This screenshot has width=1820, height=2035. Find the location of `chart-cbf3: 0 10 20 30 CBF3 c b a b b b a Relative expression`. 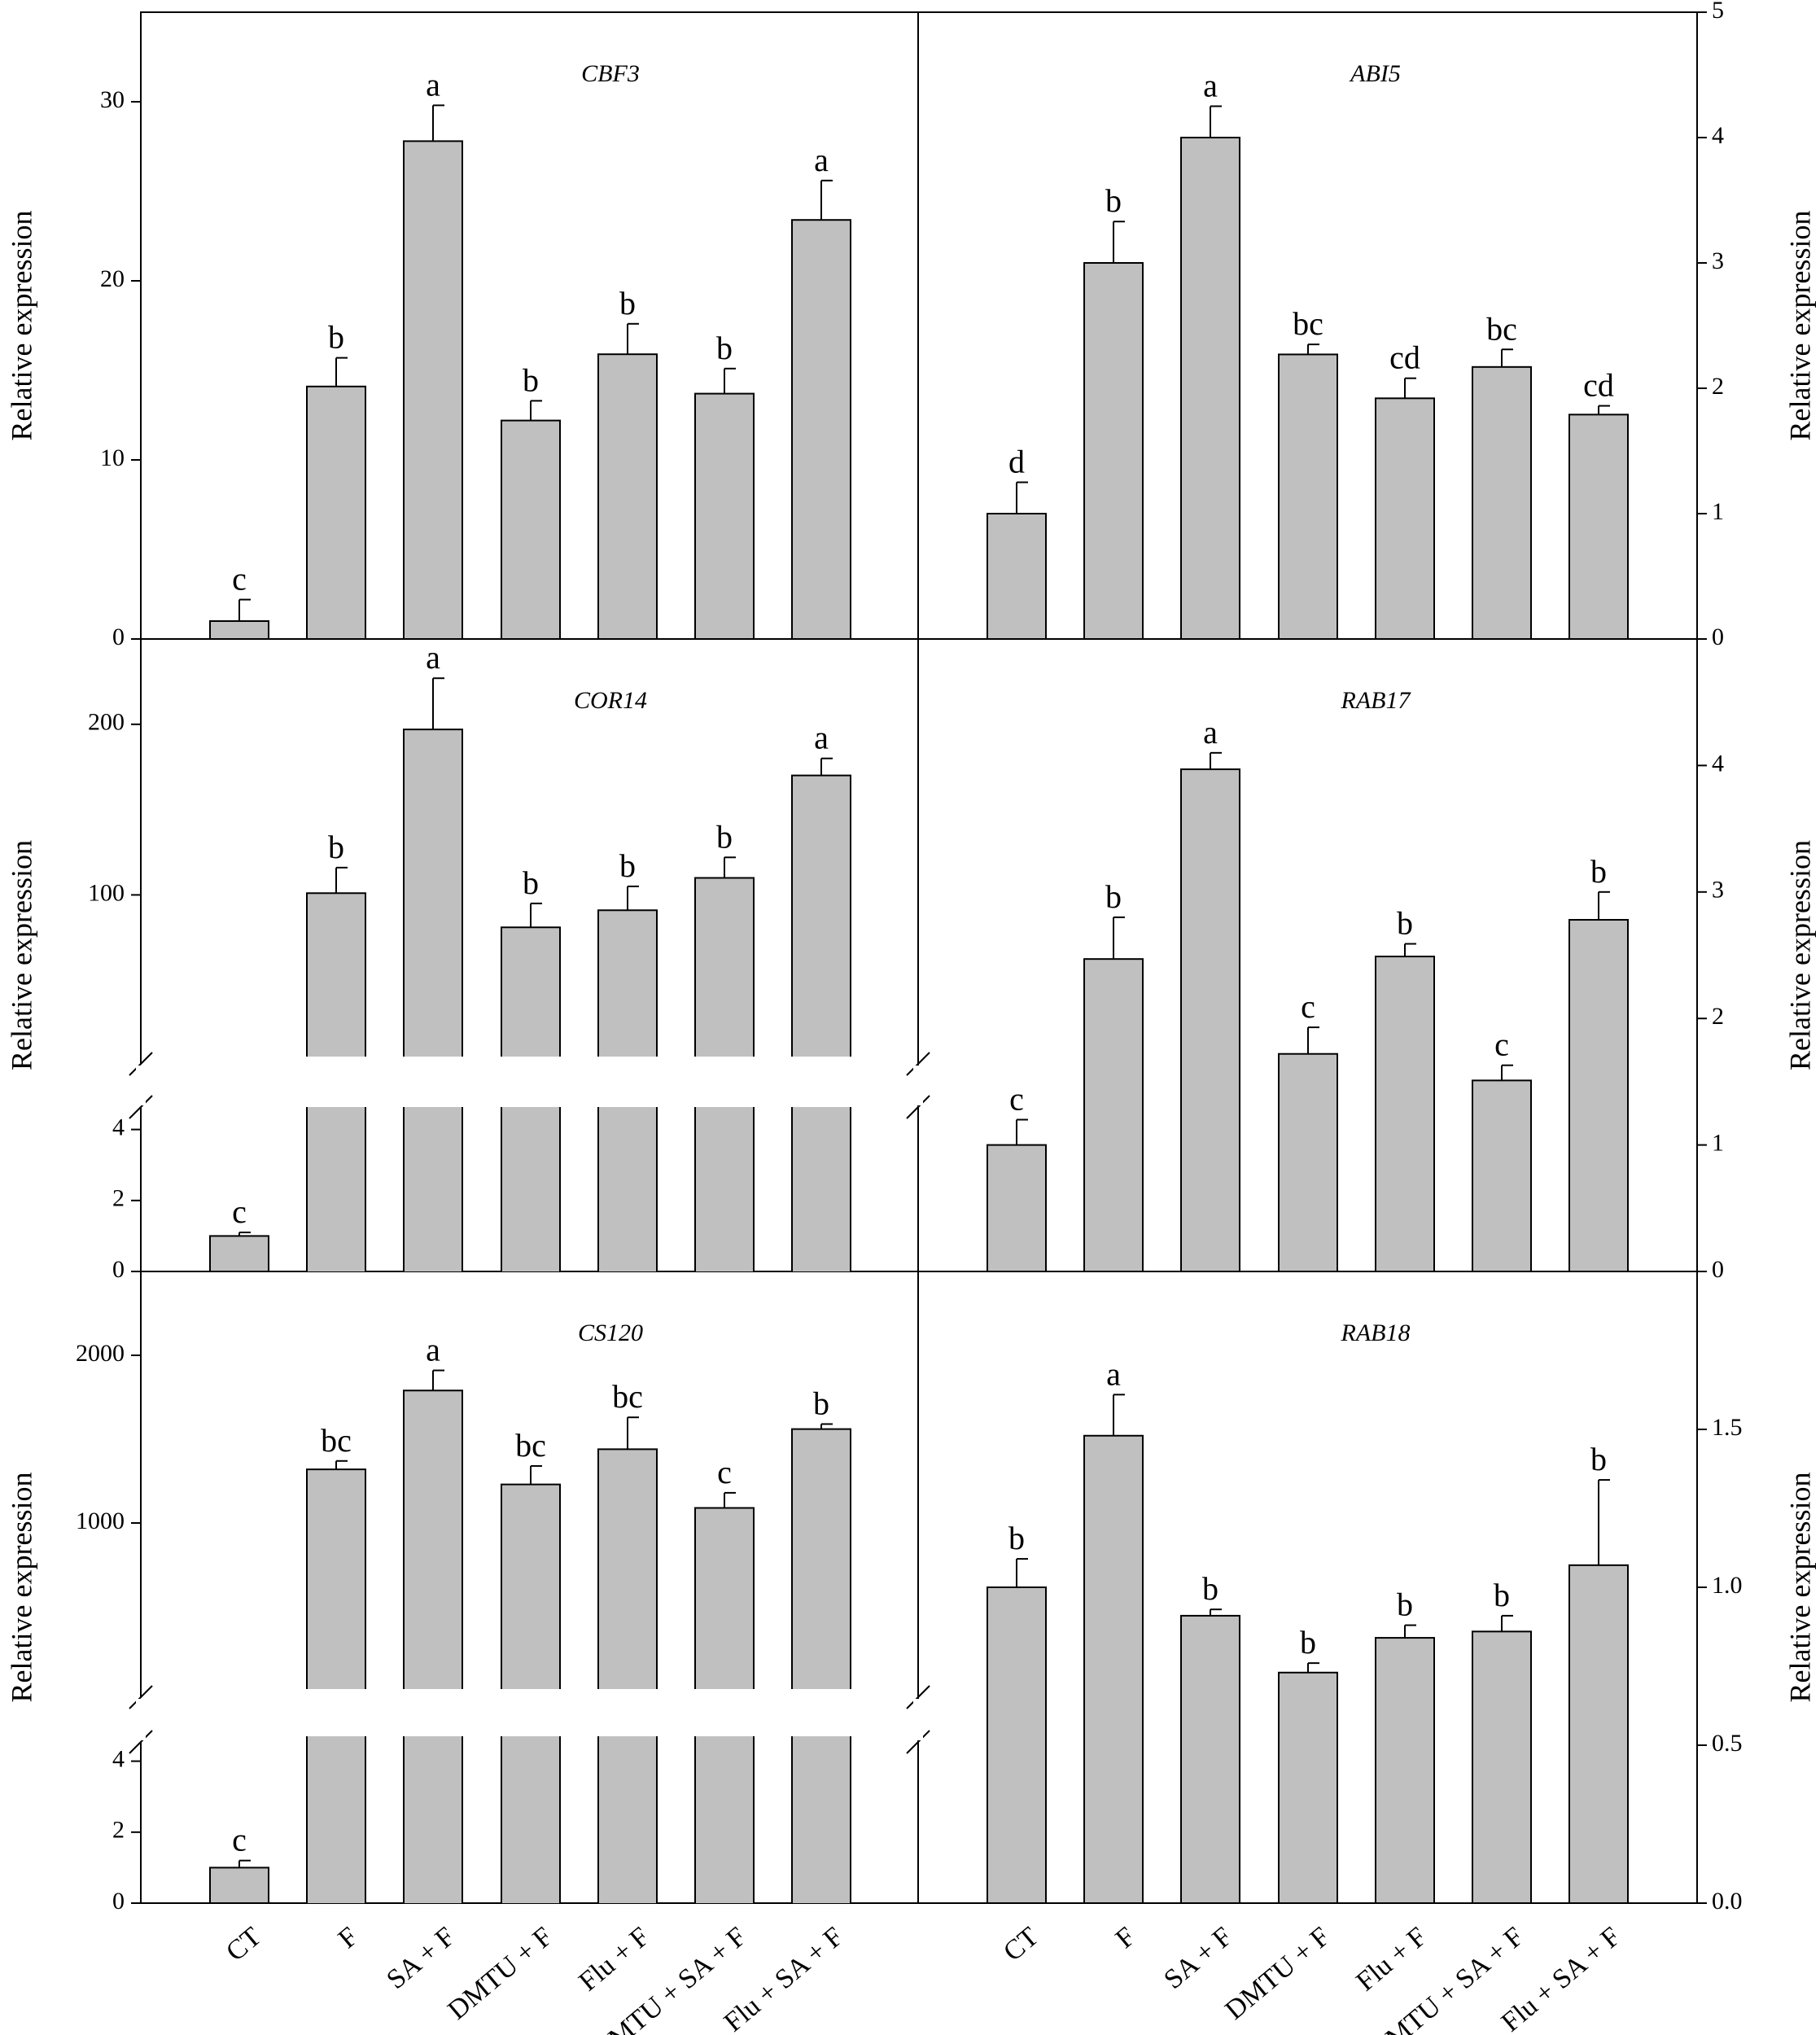

chart-cbf3: 0 10 20 30 CBF3 c b a b b b a Relative expression is located at coordinates (428, 331).